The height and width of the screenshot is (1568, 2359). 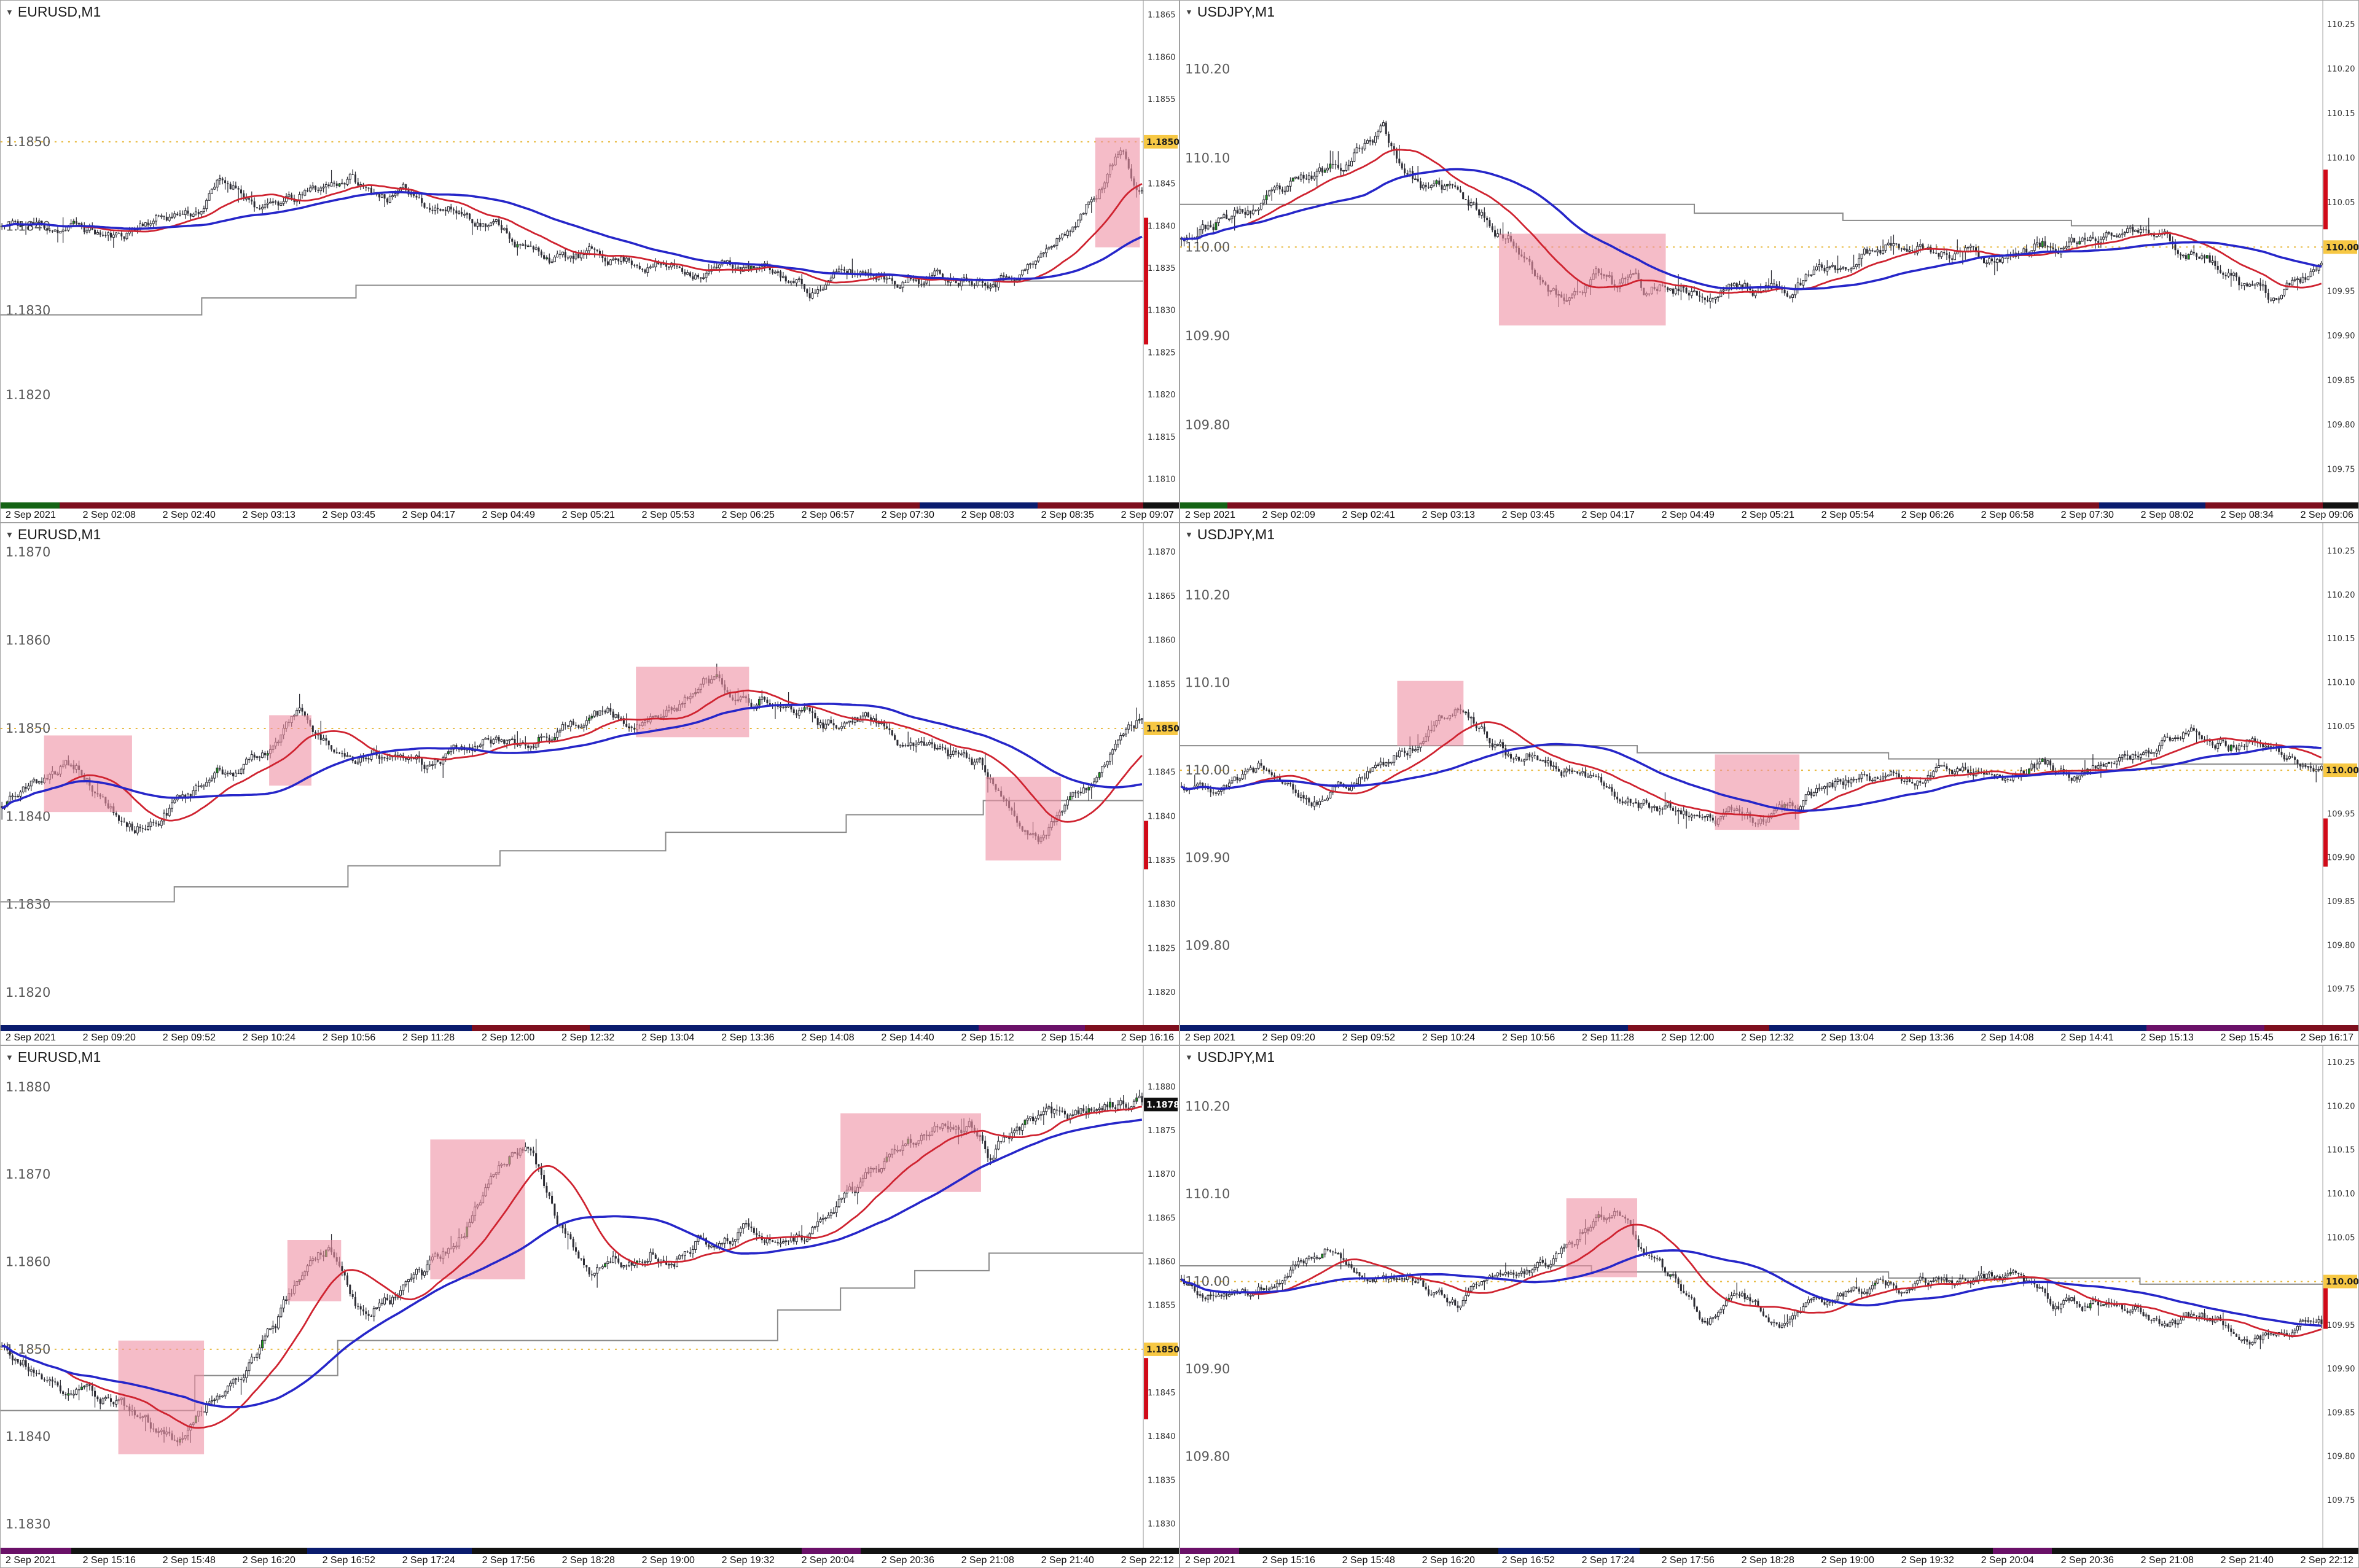 What do you see at coordinates (2167, 1037) in the screenshot?
I see `time-label: 2 Sep 15:13` at bounding box center [2167, 1037].